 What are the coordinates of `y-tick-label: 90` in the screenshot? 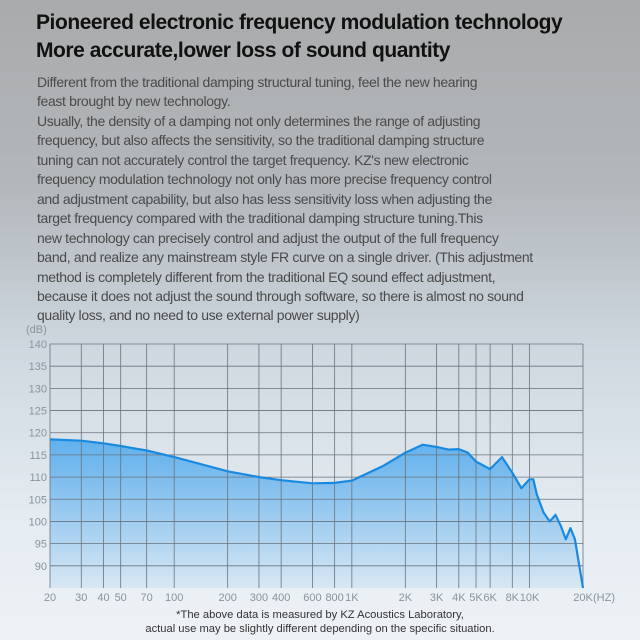 It's located at (41, 567).